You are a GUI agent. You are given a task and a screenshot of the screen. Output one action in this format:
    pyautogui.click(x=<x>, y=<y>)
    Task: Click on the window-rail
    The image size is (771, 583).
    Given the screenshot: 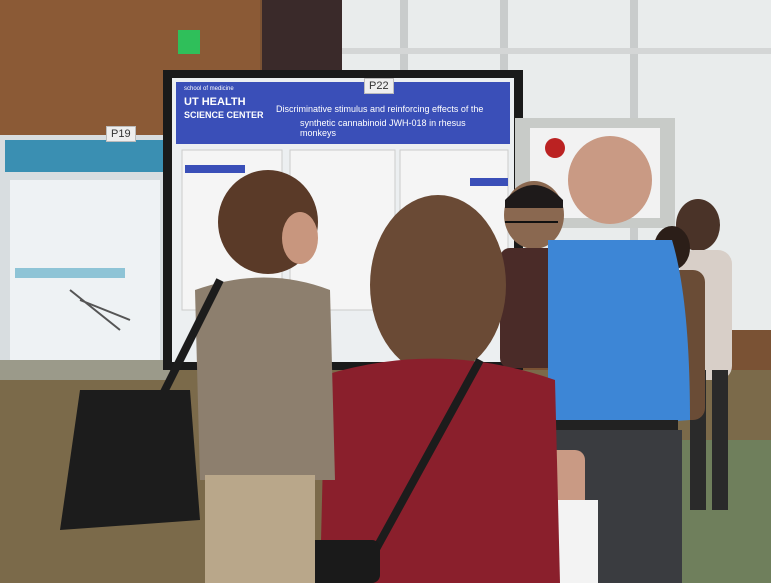 What is the action you would take?
    pyautogui.click(x=556, y=51)
    